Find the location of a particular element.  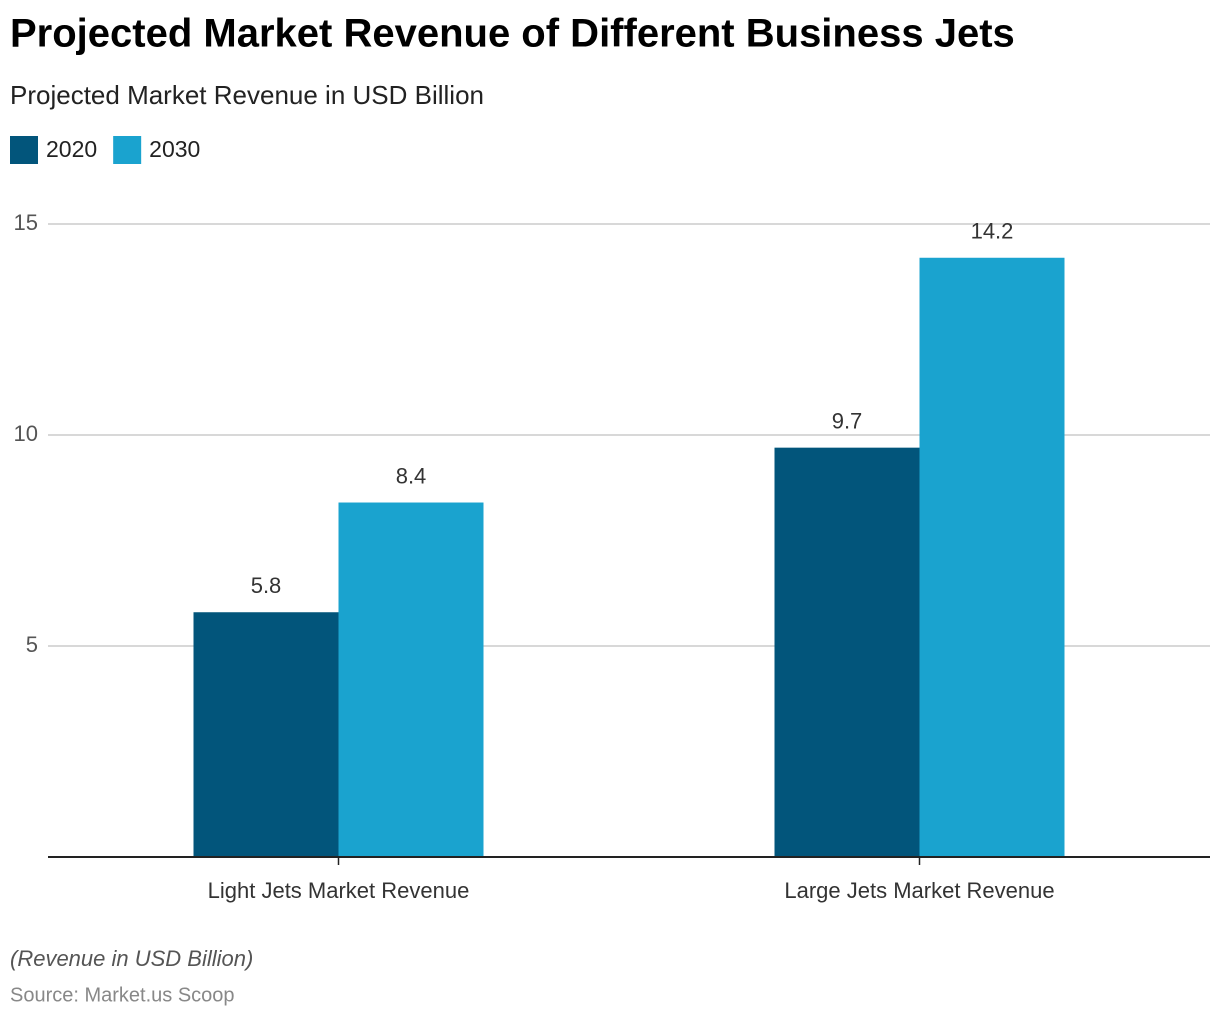

value-label: 5.8 is located at coordinates (266, 585).